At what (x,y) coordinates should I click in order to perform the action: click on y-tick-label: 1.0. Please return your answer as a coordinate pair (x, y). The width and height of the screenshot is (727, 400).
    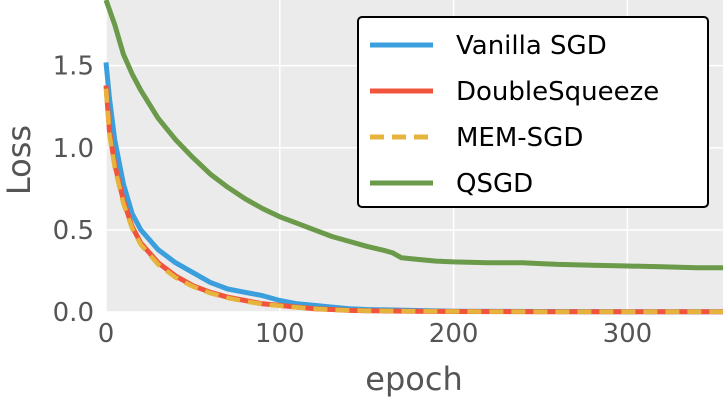
    Looking at the image, I should click on (73, 149).